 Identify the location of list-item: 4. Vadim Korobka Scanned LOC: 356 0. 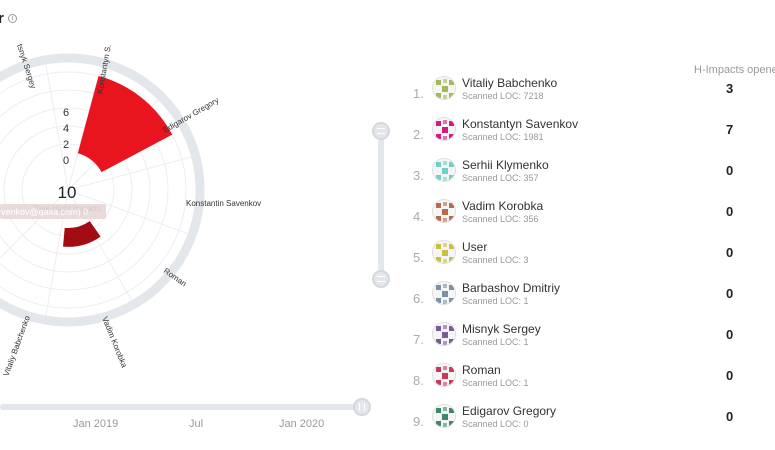
(587, 213).